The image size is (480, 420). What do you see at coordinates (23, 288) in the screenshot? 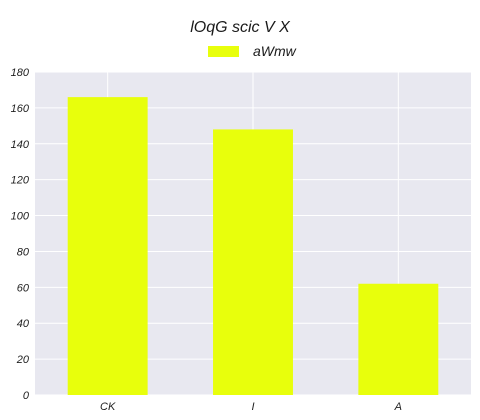
I see `y-tick-label: 60` at bounding box center [23, 288].